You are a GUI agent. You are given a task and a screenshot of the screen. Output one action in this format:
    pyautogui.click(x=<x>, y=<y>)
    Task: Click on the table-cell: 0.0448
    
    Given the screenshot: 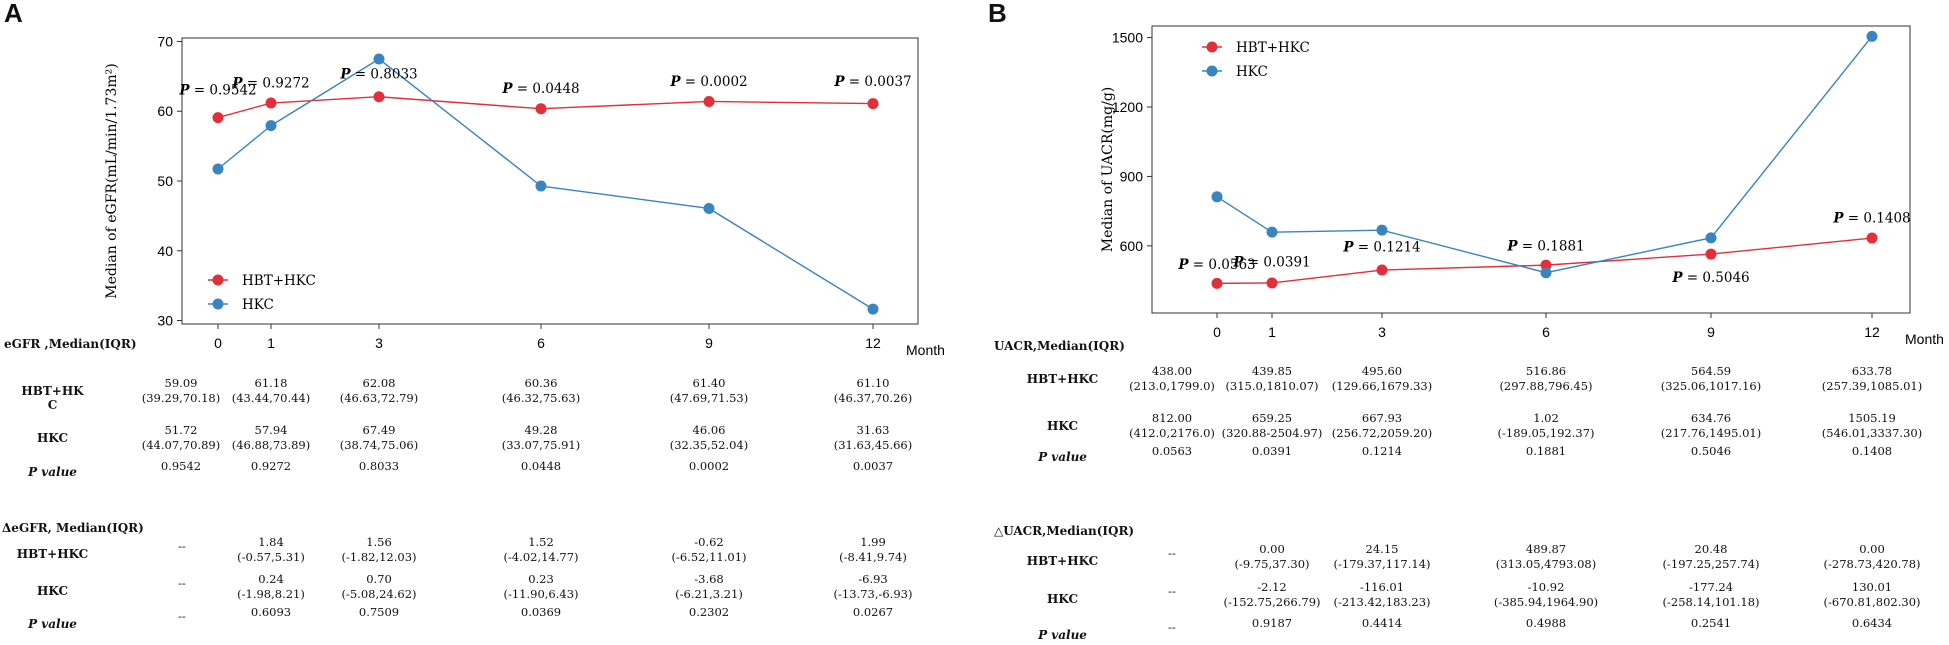 What is the action you would take?
    pyautogui.click(x=541, y=466)
    